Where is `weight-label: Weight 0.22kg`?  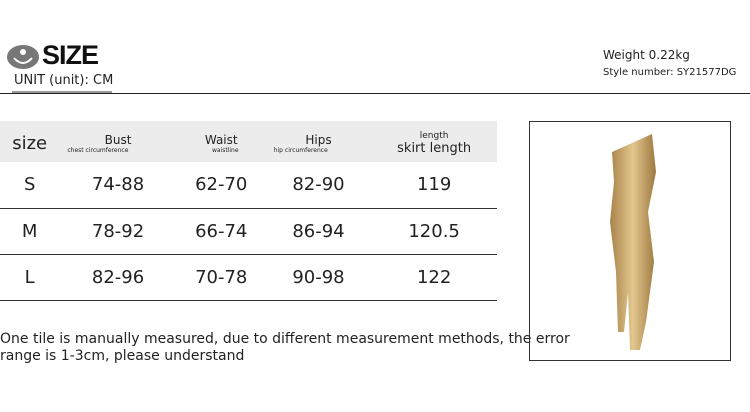
weight-label: Weight 0.22kg is located at coordinates (646, 55).